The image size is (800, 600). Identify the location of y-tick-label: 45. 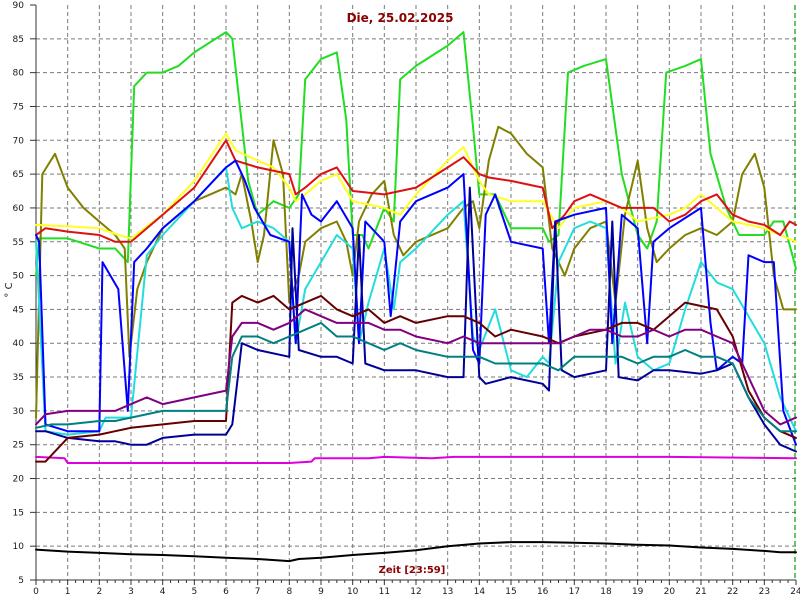
(18, 310).